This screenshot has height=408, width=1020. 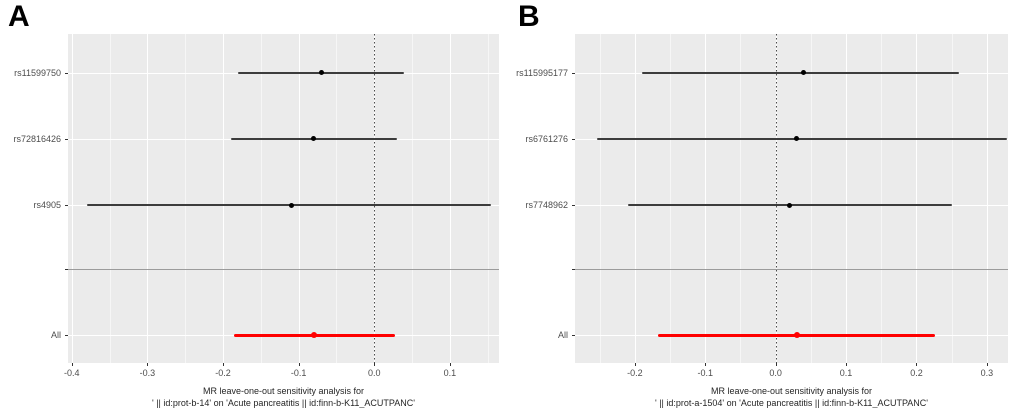 I want to click on row-label: rs11599750, so click(x=37, y=72).